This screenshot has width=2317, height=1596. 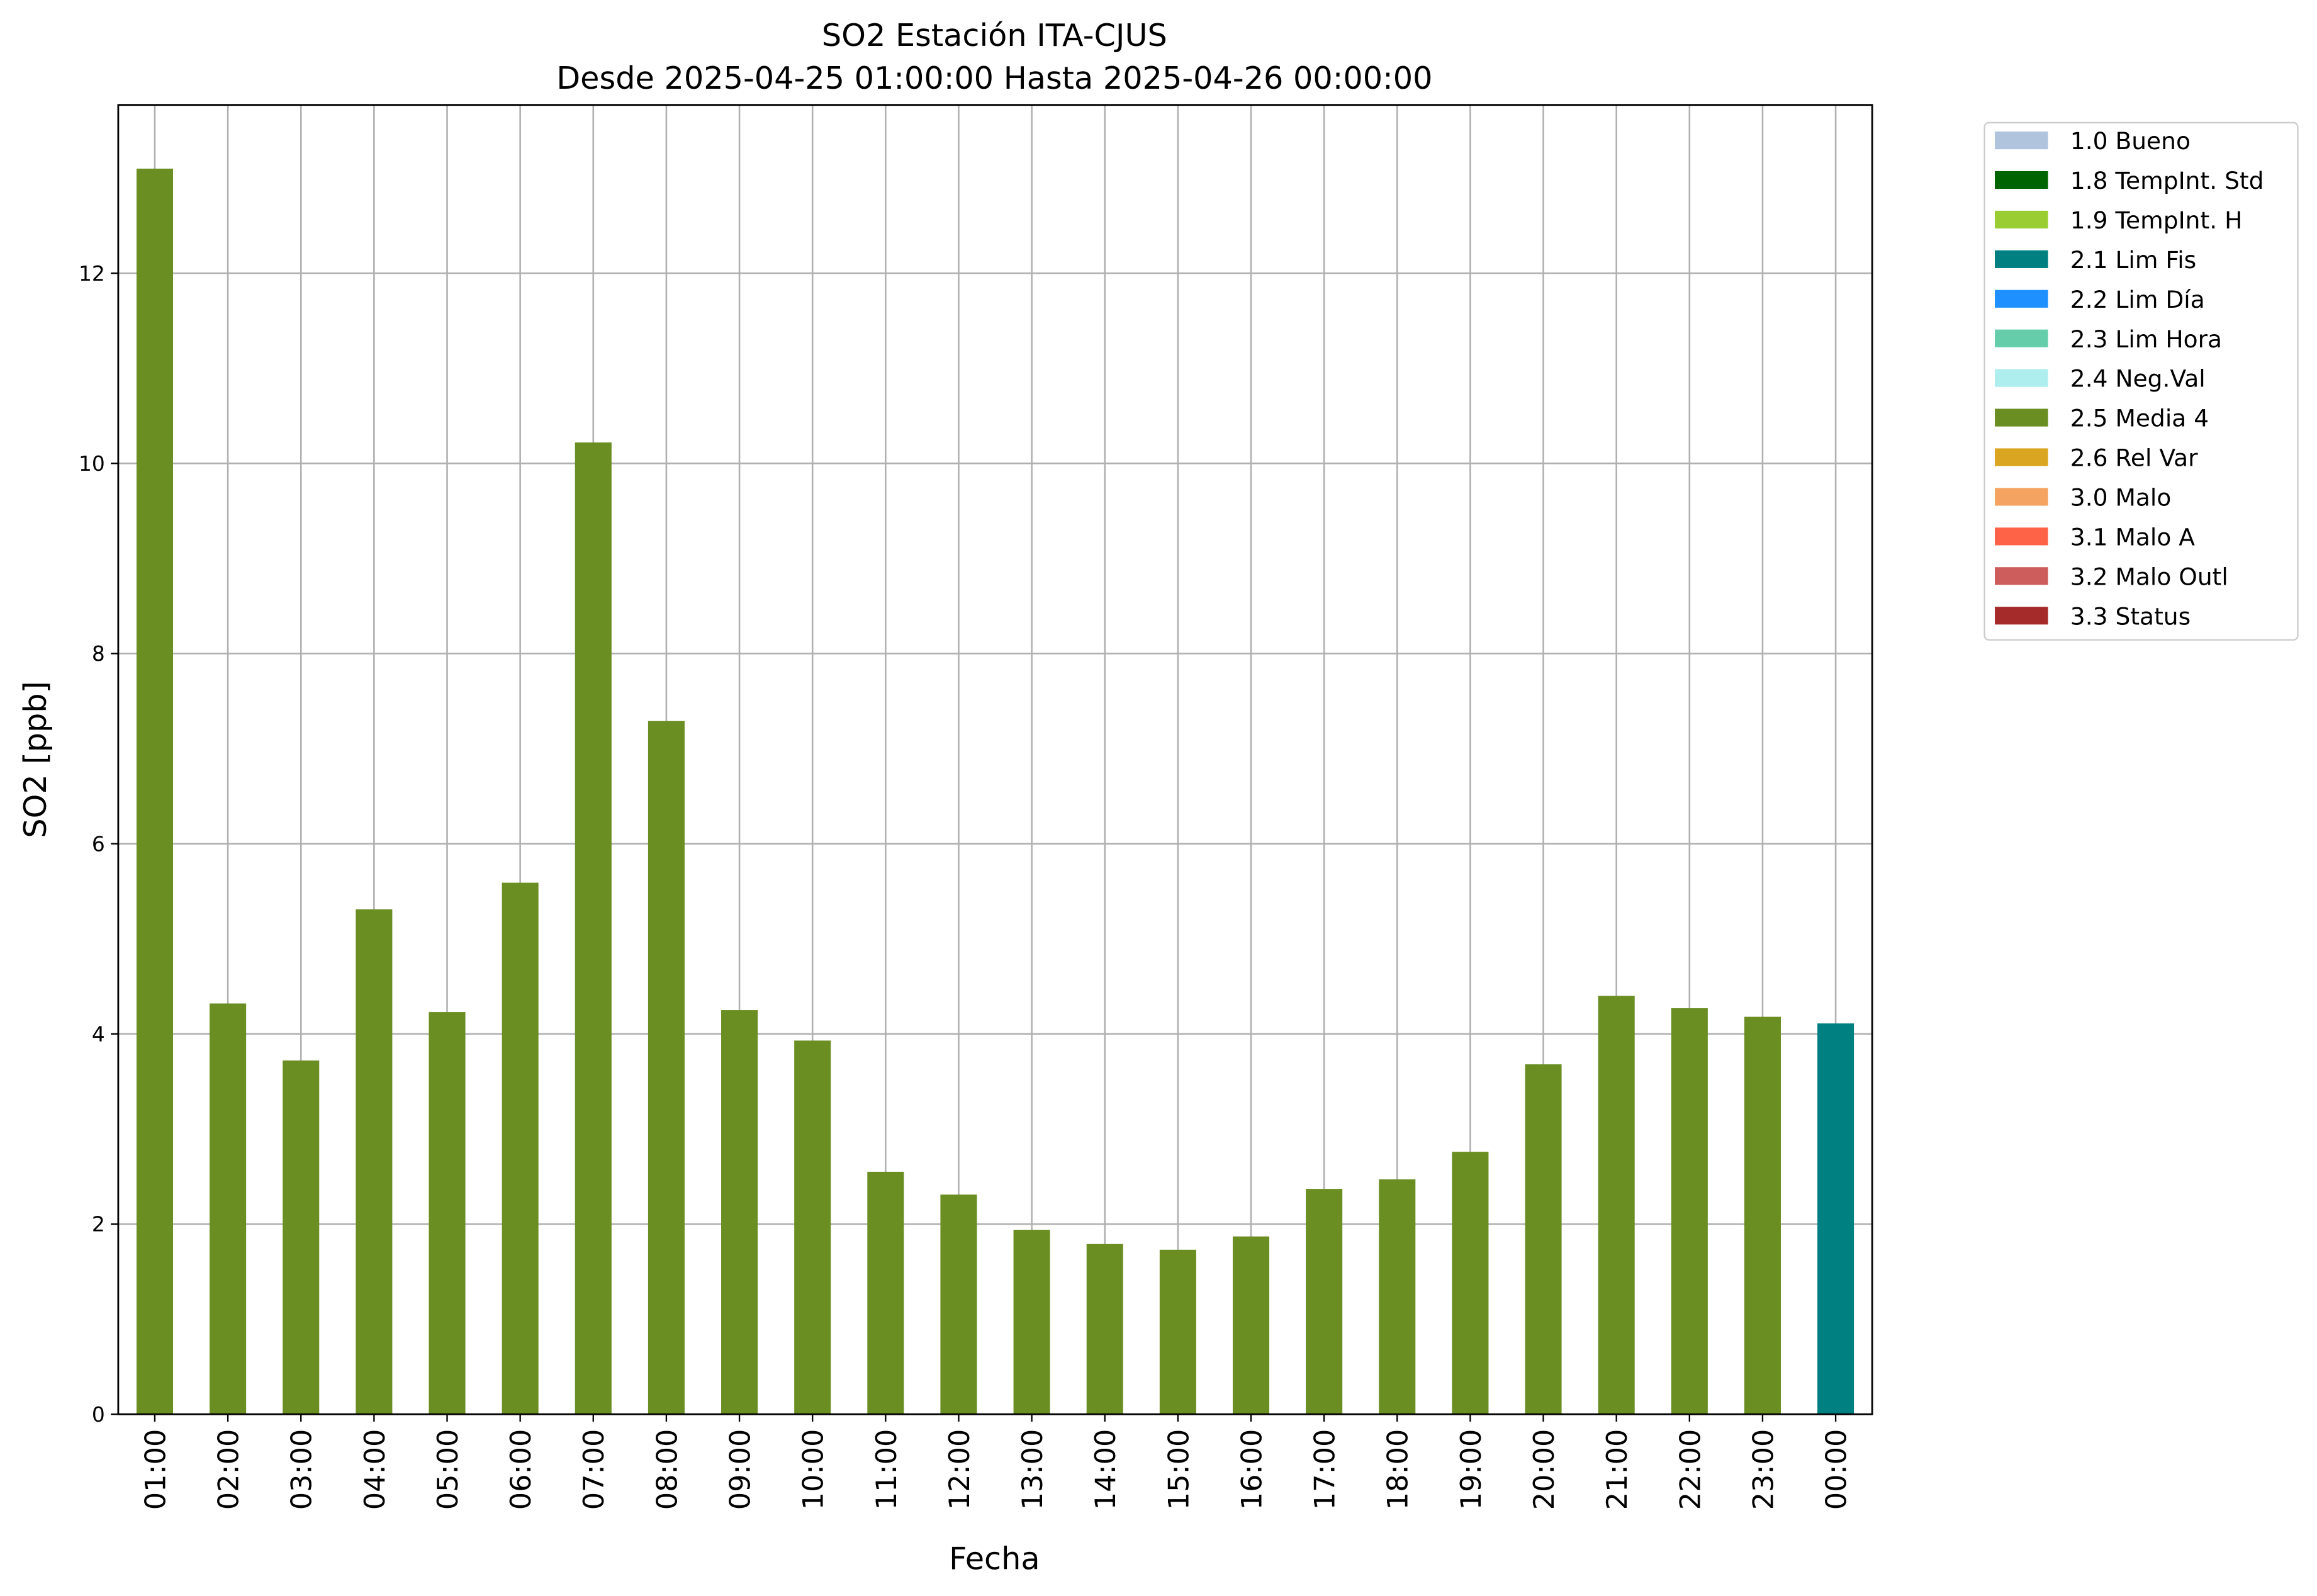 I want to click on y-tick-label: 2, so click(x=99, y=1224).